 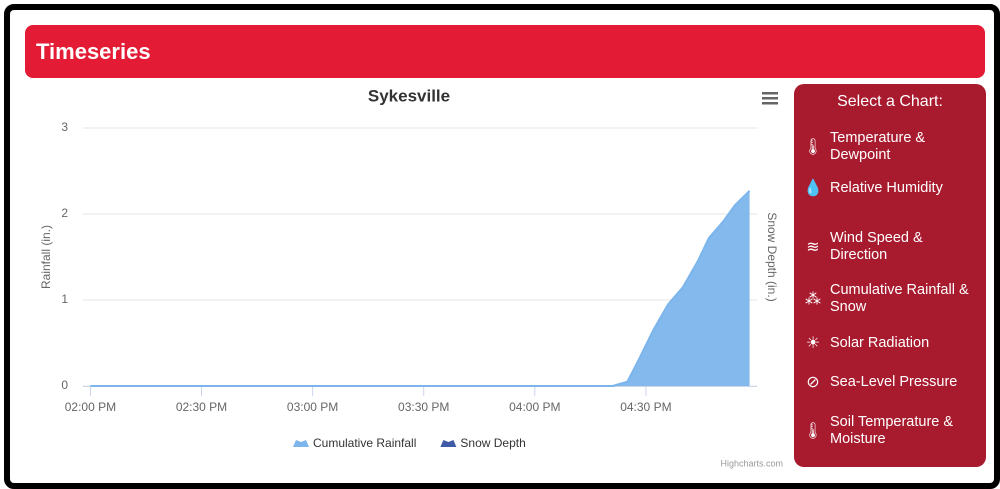 I want to click on chart-option: 🌡 Soil Temperature & Moisture, so click(x=892, y=431).